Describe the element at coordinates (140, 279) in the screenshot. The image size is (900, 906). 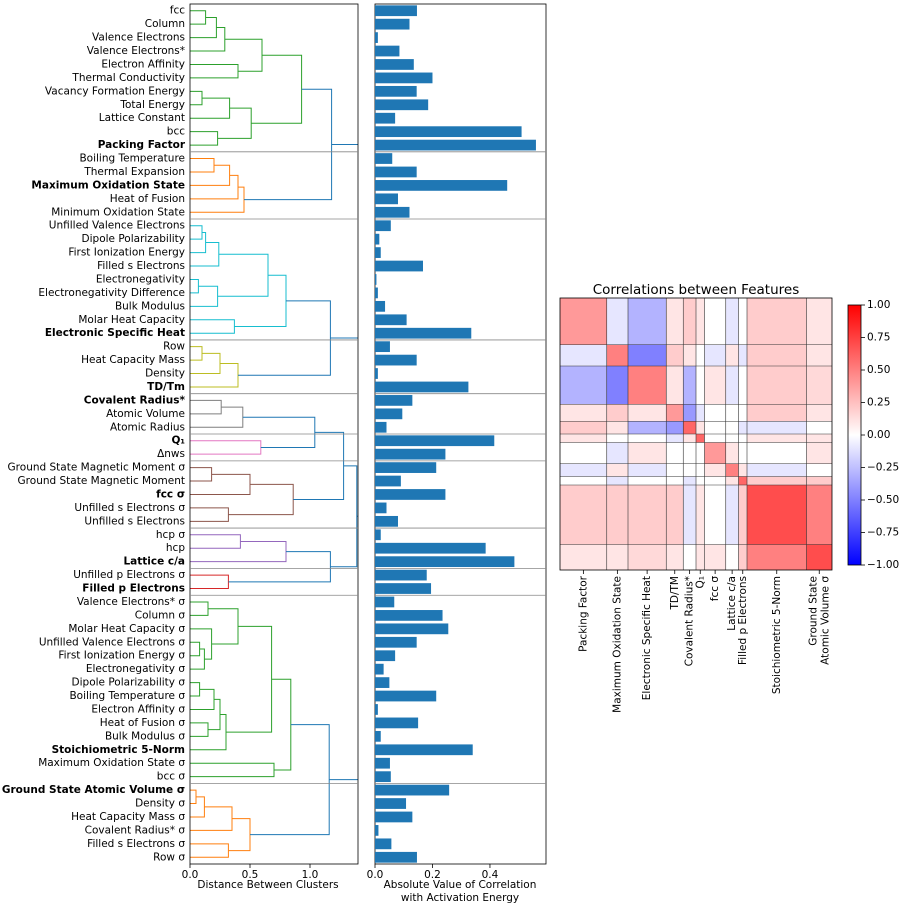
I see `leaf-label: Electronegativity` at that location.